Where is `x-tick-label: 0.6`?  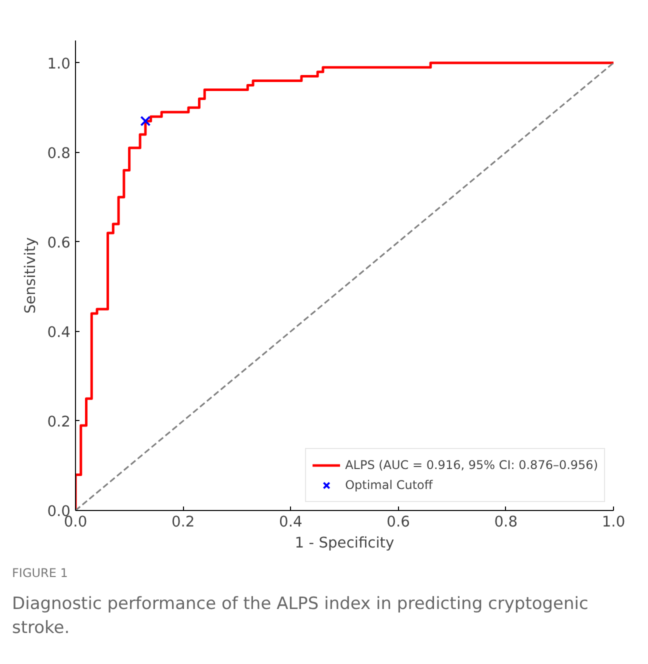 x-tick-label: 0.6 is located at coordinates (398, 522).